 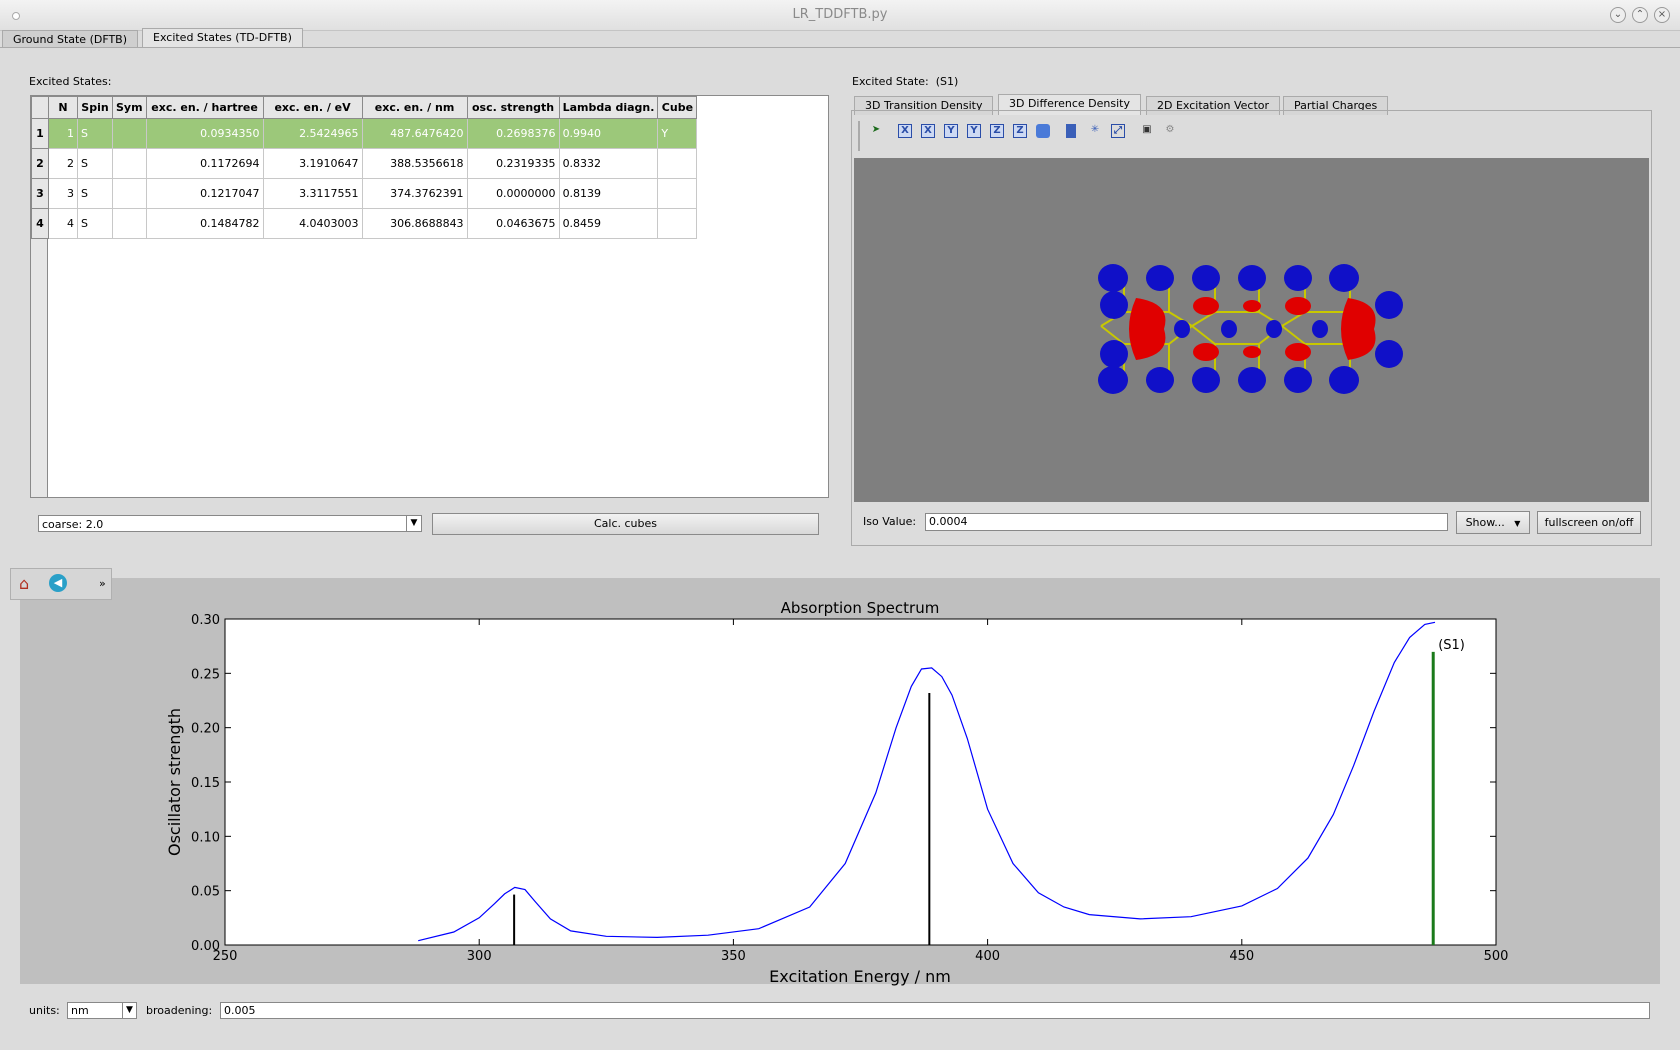 What do you see at coordinates (414, 163) in the screenshot?
I see `cell-nm: 388.5356618` at bounding box center [414, 163].